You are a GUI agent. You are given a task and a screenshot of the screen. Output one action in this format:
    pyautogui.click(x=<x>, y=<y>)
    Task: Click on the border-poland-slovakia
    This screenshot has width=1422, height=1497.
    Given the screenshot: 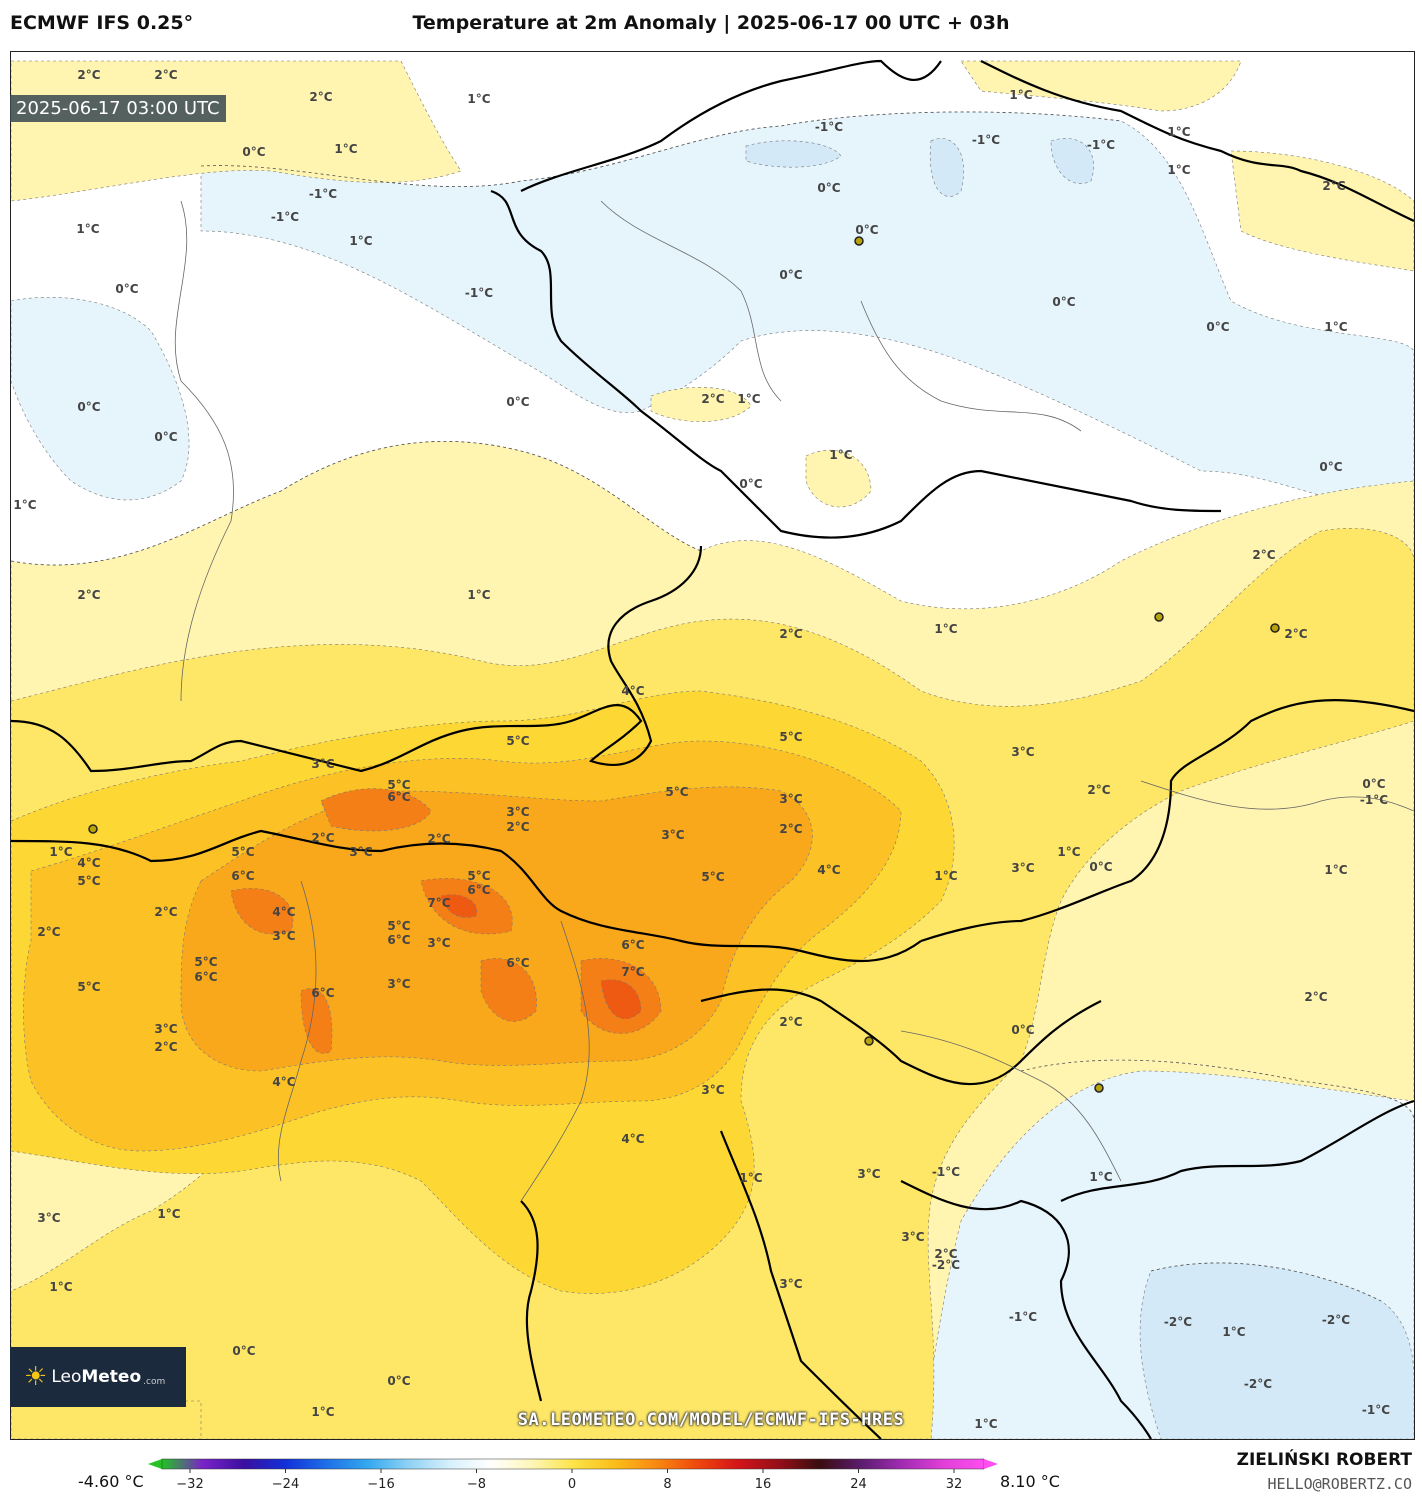 What is the action you would take?
    pyautogui.click(x=1197, y=141)
    